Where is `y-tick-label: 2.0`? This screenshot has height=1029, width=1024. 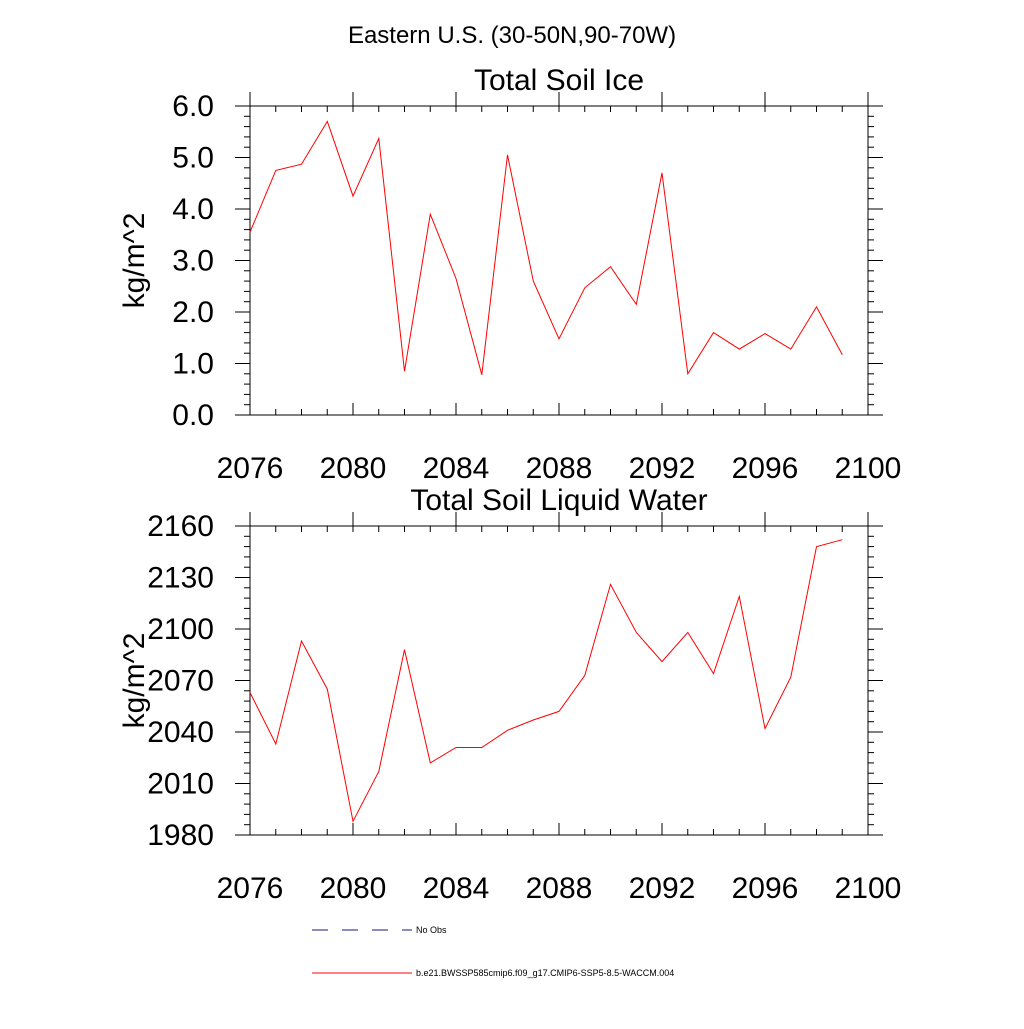
y-tick-label: 2.0 is located at coordinates (193, 312).